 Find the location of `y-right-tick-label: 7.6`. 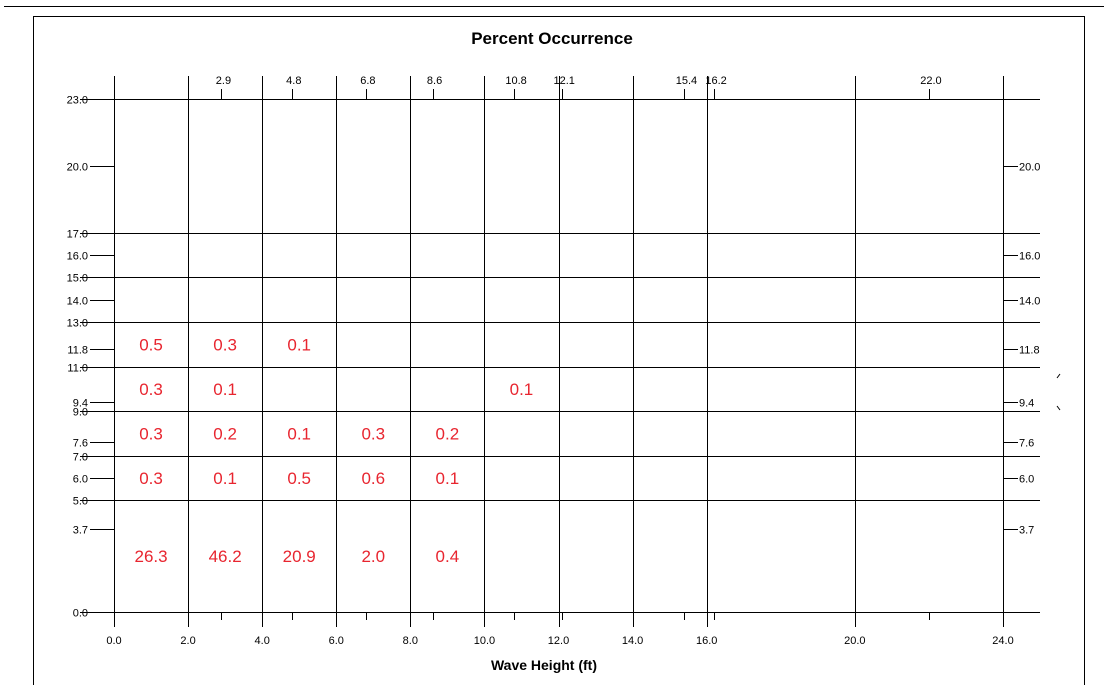

y-right-tick-label: 7.6 is located at coordinates (1026, 444).